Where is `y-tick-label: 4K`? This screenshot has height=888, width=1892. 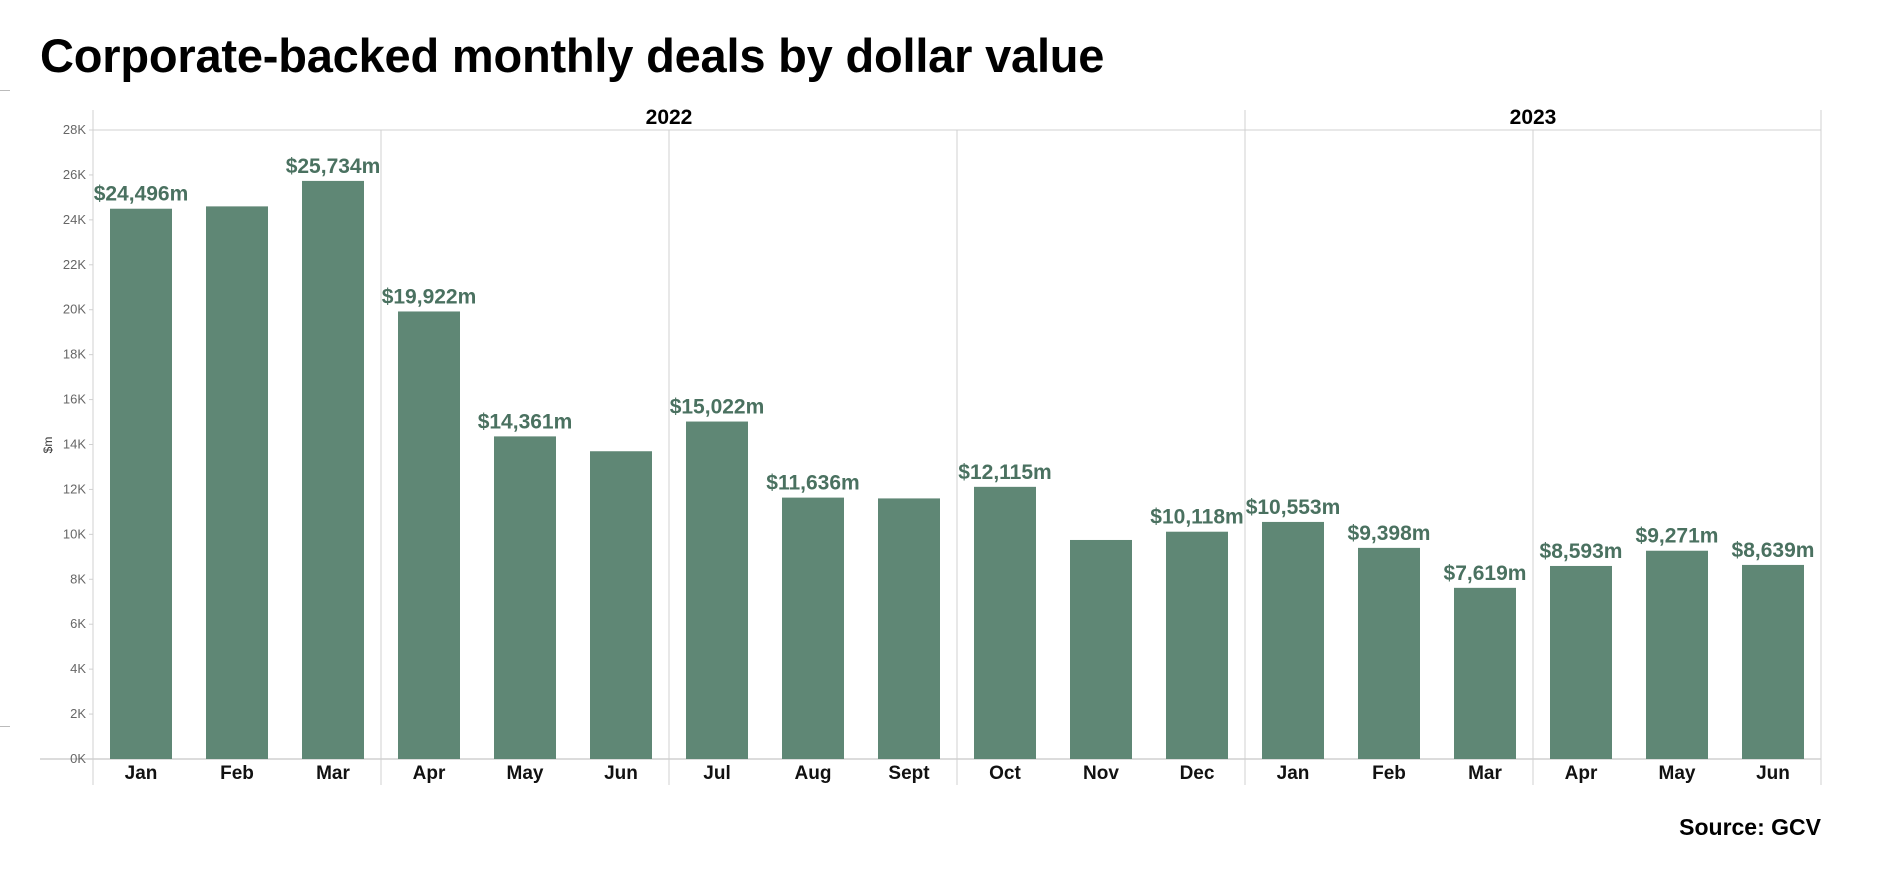
y-tick-label: 4K is located at coordinates (78, 668).